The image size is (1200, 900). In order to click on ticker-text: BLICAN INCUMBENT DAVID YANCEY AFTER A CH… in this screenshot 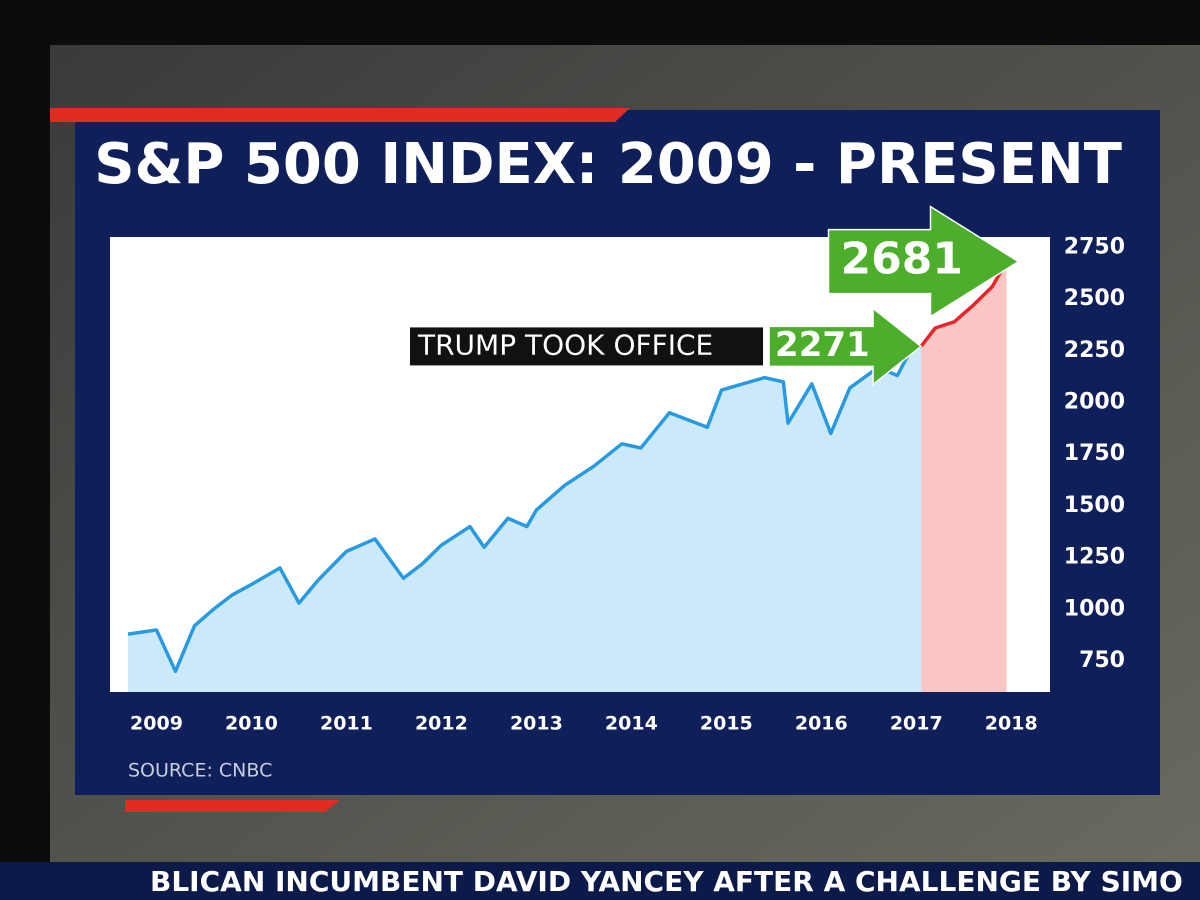, I will do `click(666, 881)`.